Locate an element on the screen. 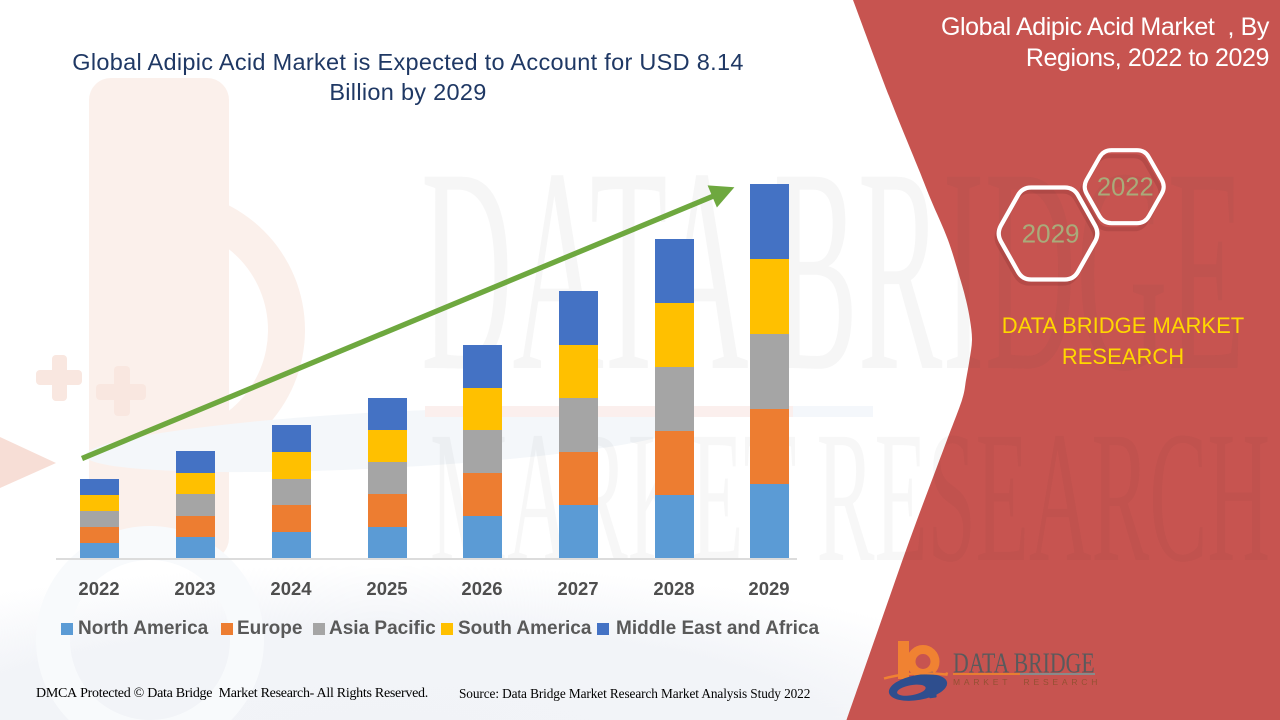  svg-text: 2029 is located at coordinates (1051, 234).